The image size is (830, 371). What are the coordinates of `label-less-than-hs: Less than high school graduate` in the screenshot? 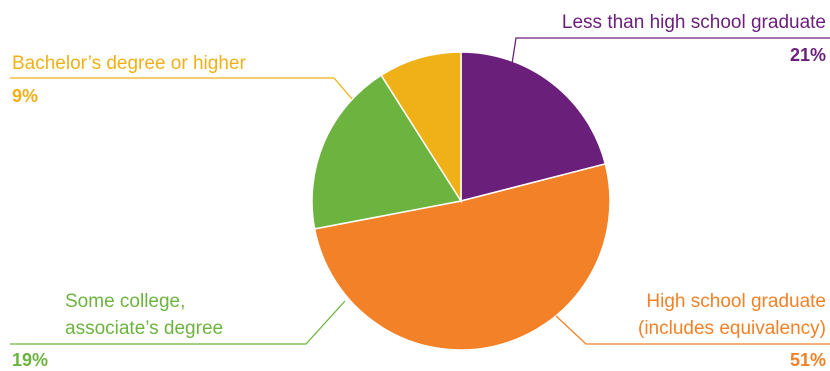 It's located at (694, 22).